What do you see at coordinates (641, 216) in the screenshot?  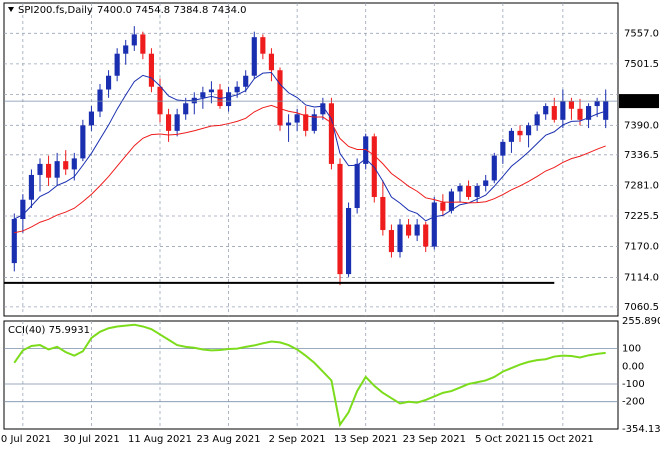 I see `y-tick-label: 7225.5` at bounding box center [641, 216].